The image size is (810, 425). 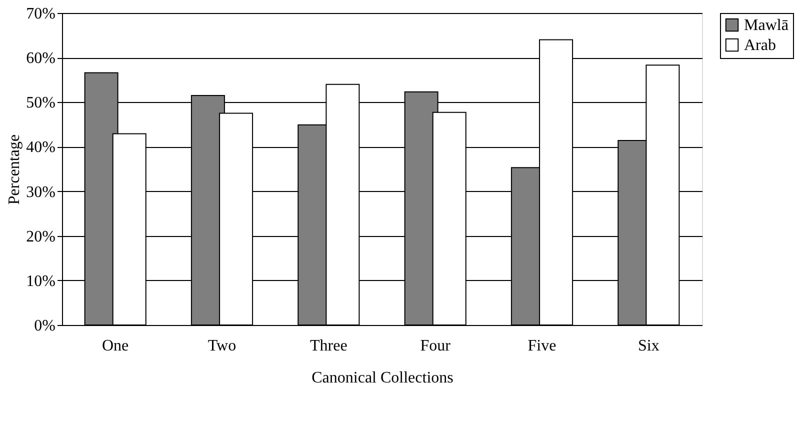 What do you see at coordinates (41, 14) in the screenshot?
I see `y-tick-label: 70%` at bounding box center [41, 14].